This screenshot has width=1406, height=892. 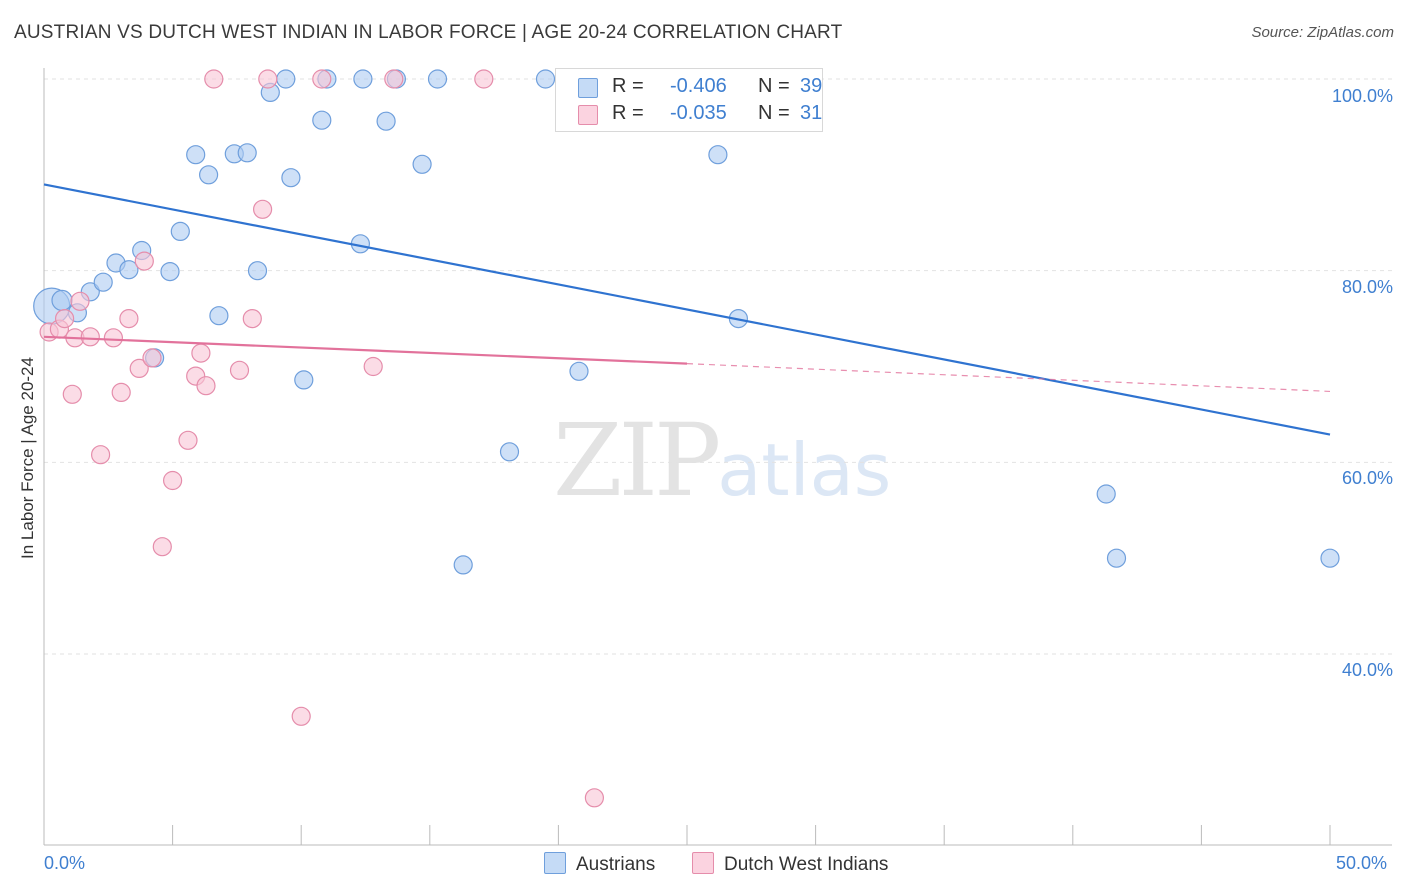 I want to click on y-tick-label-40: 40.0%, so click(x=1367, y=670).